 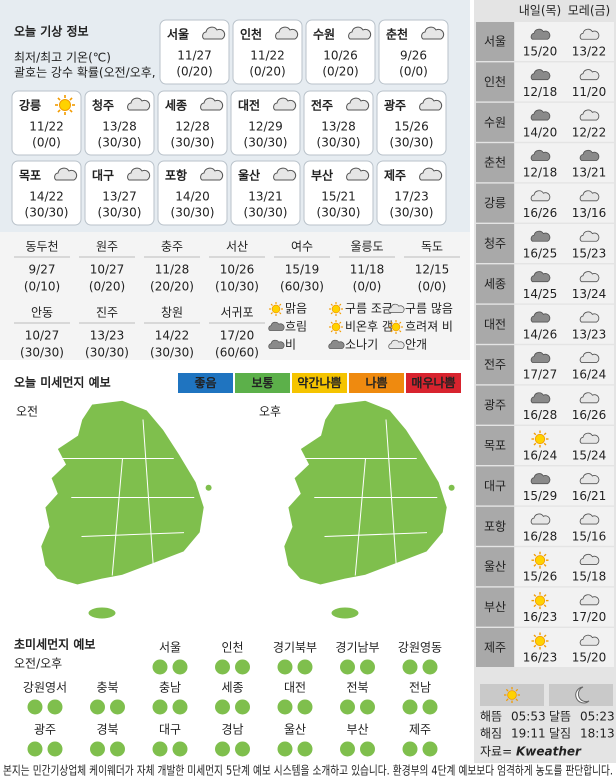 What do you see at coordinates (176, 175) in the screenshot?
I see `city-name: 포항` at bounding box center [176, 175].